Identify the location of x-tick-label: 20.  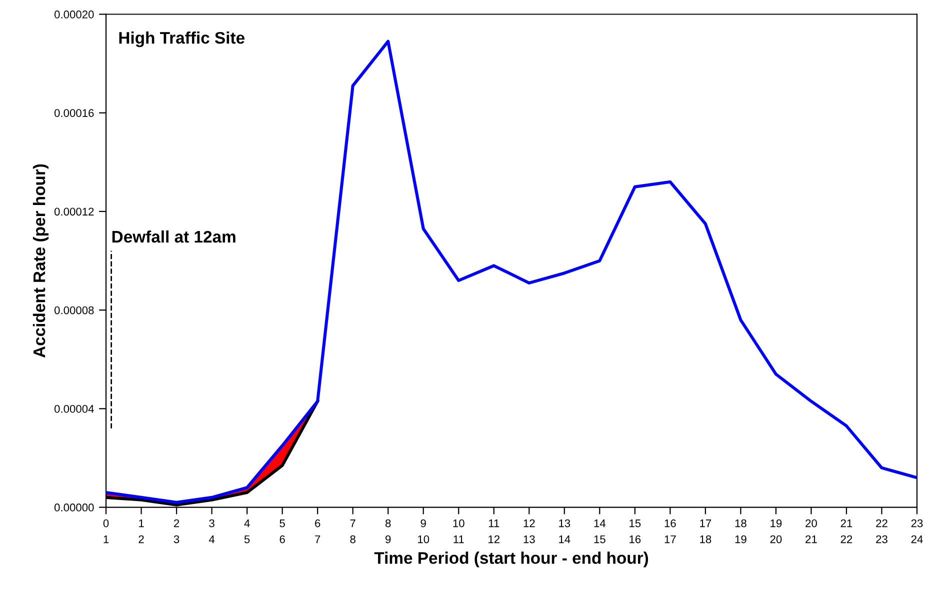
(811, 523).